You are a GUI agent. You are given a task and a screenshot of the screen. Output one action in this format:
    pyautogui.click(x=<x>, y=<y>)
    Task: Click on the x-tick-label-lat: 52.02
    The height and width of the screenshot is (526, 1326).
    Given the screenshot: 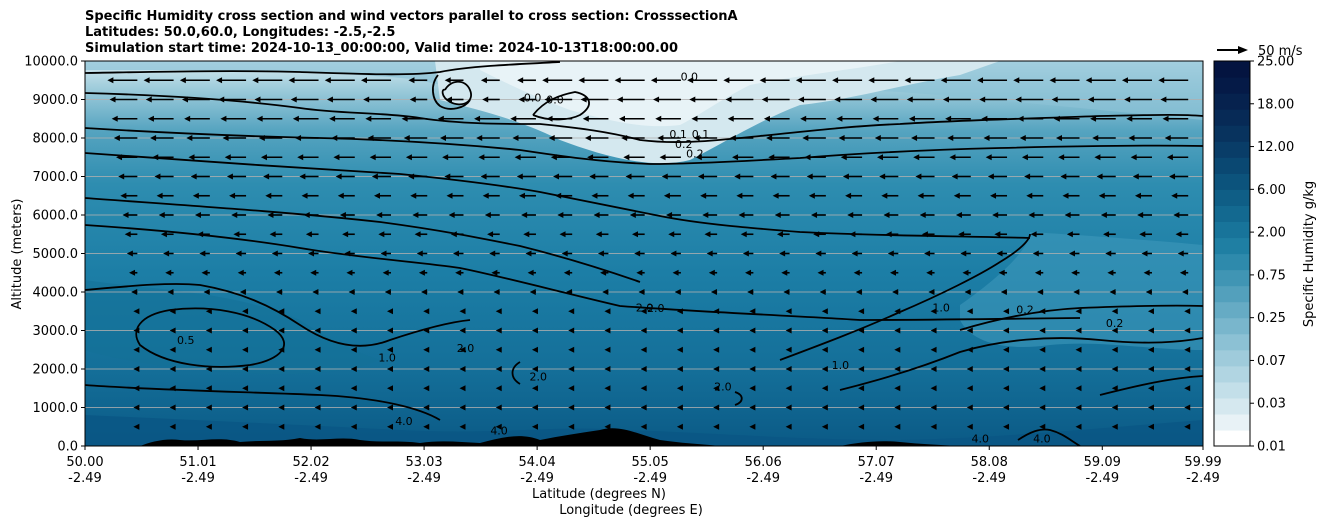 What is the action you would take?
    pyautogui.click(x=310, y=462)
    